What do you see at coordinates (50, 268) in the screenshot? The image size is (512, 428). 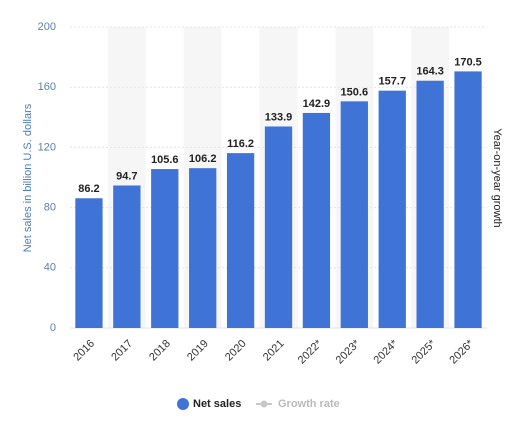 I see `y-tick-label: 40` at bounding box center [50, 268].